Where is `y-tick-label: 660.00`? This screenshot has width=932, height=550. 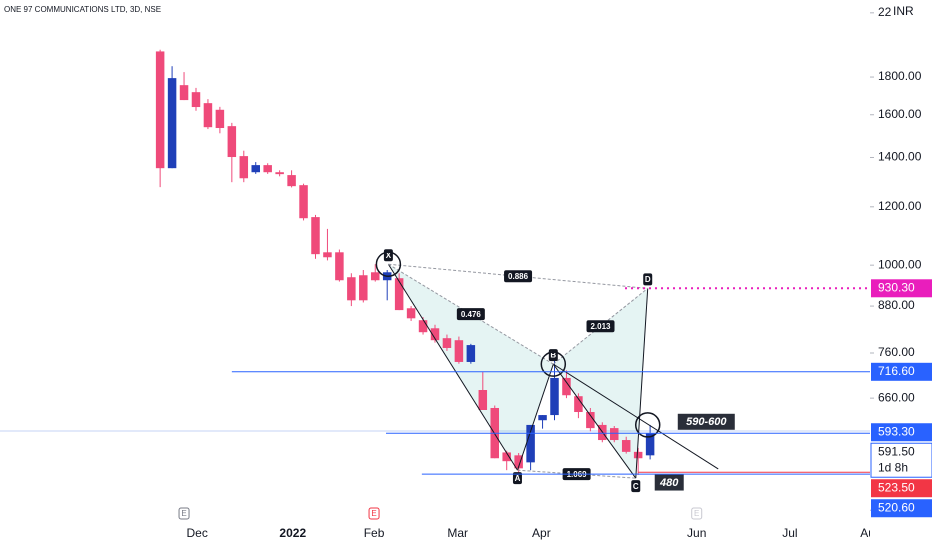
y-tick-label: 660.00 is located at coordinates (896, 397).